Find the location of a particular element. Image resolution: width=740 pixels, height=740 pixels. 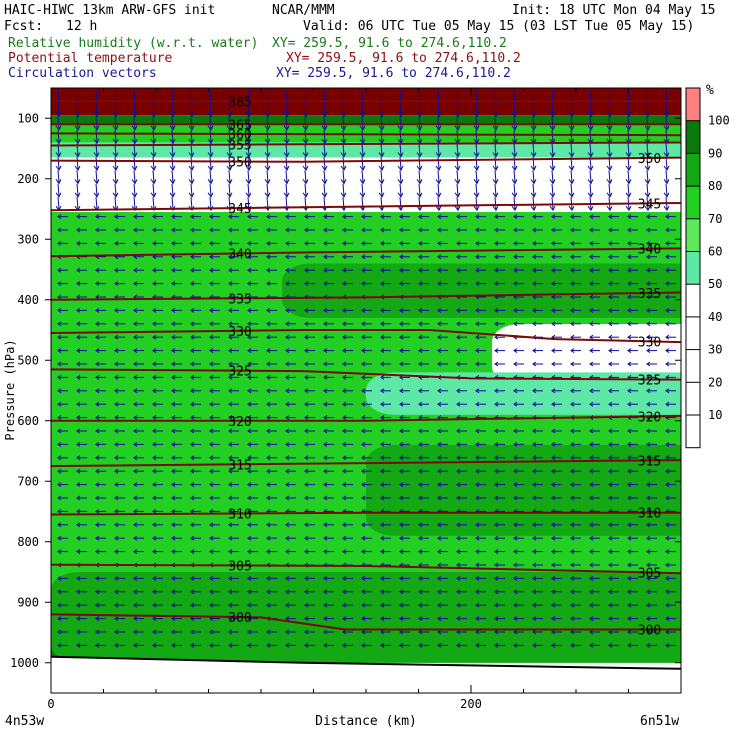

y-tick-label: 100 is located at coordinates (28, 118).